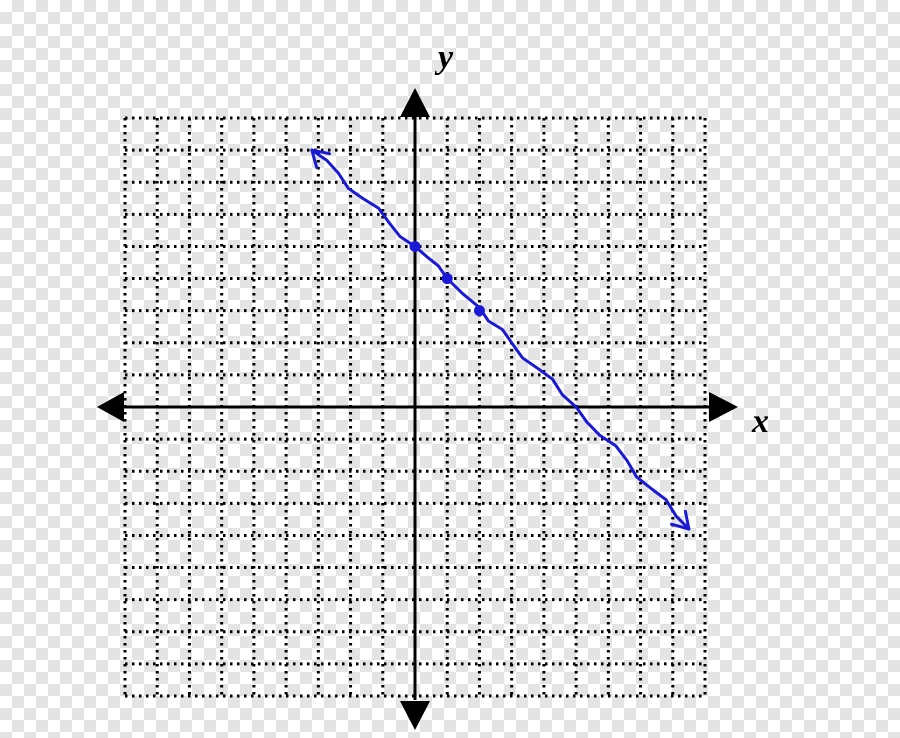  What do you see at coordinates (680, 520) in the screenshot?
I see `series-arrow-end` at bounding box center [680, 520].